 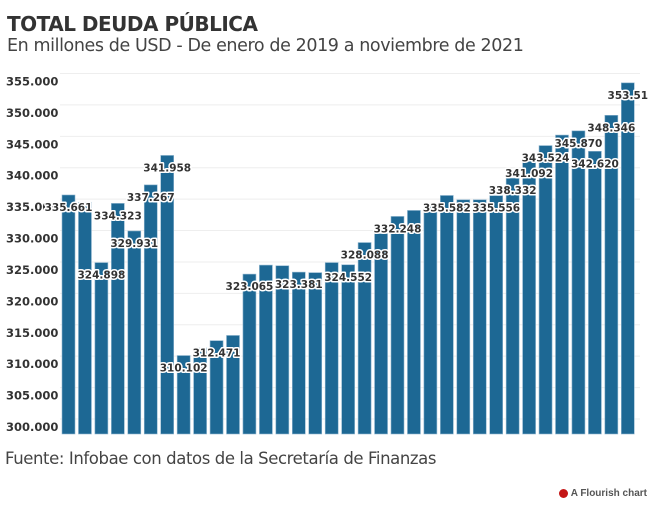 I want to click on data-label: 335.661, so click(x=69, y=208).